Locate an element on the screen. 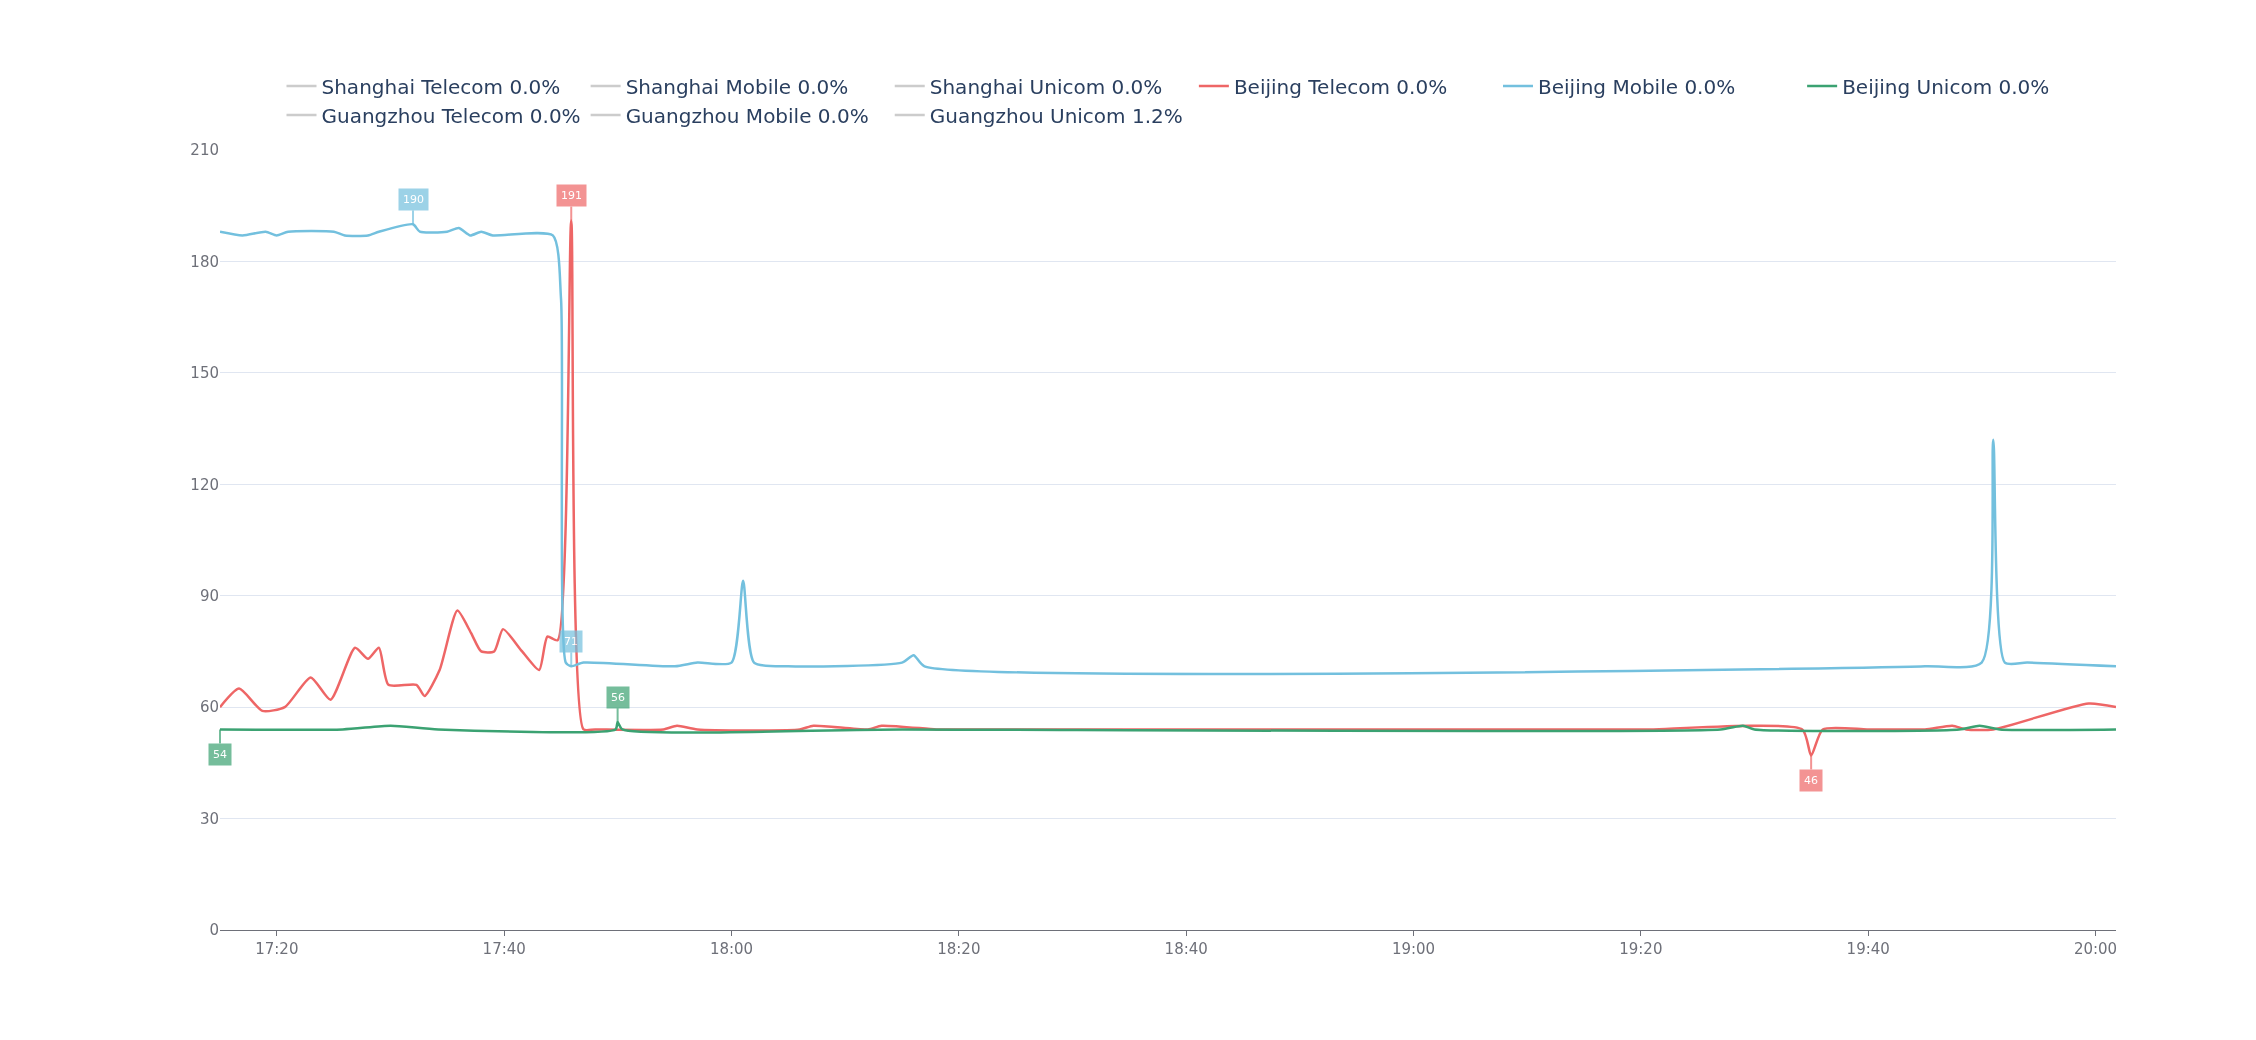  x-tick-label: 17:20 is located at coordinates (277, 949).